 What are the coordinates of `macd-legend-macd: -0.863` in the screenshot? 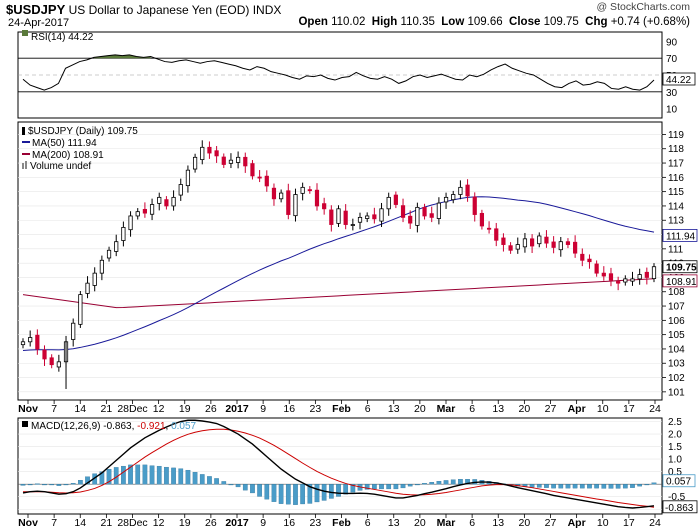 It's located at (117, 426).